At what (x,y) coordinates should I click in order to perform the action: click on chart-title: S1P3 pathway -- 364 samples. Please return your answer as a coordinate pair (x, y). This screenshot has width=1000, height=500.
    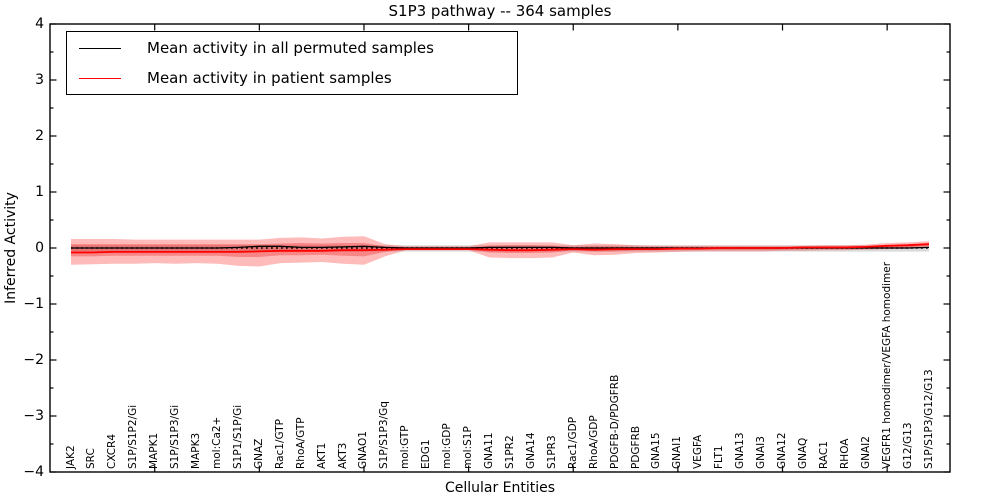
    Looking at the image, I should click on (500, 11).